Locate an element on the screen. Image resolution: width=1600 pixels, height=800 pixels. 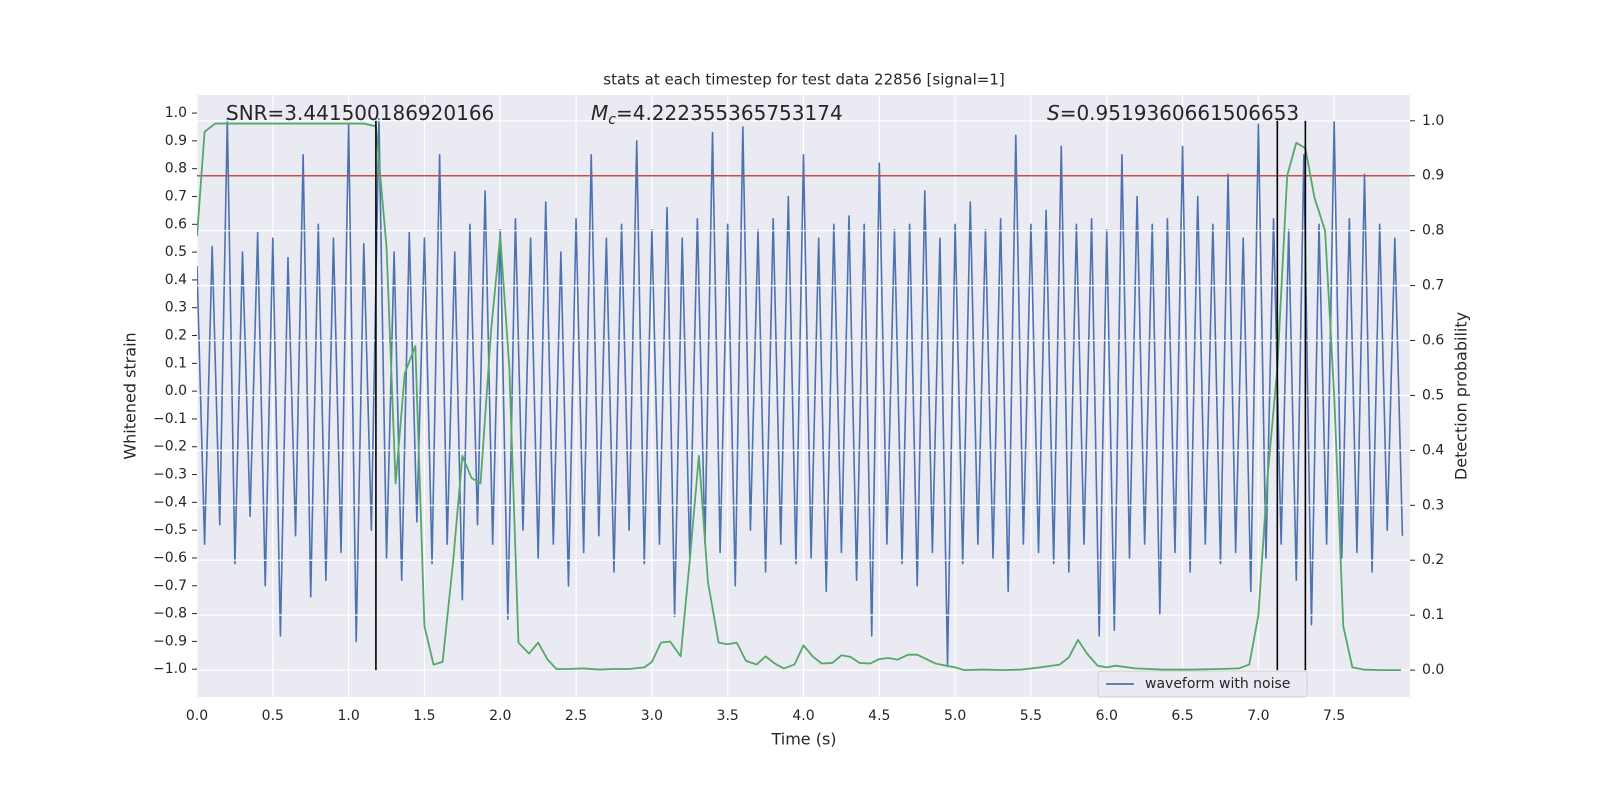
y-tick-label: −0.2 is located at coordinates (170, 447).